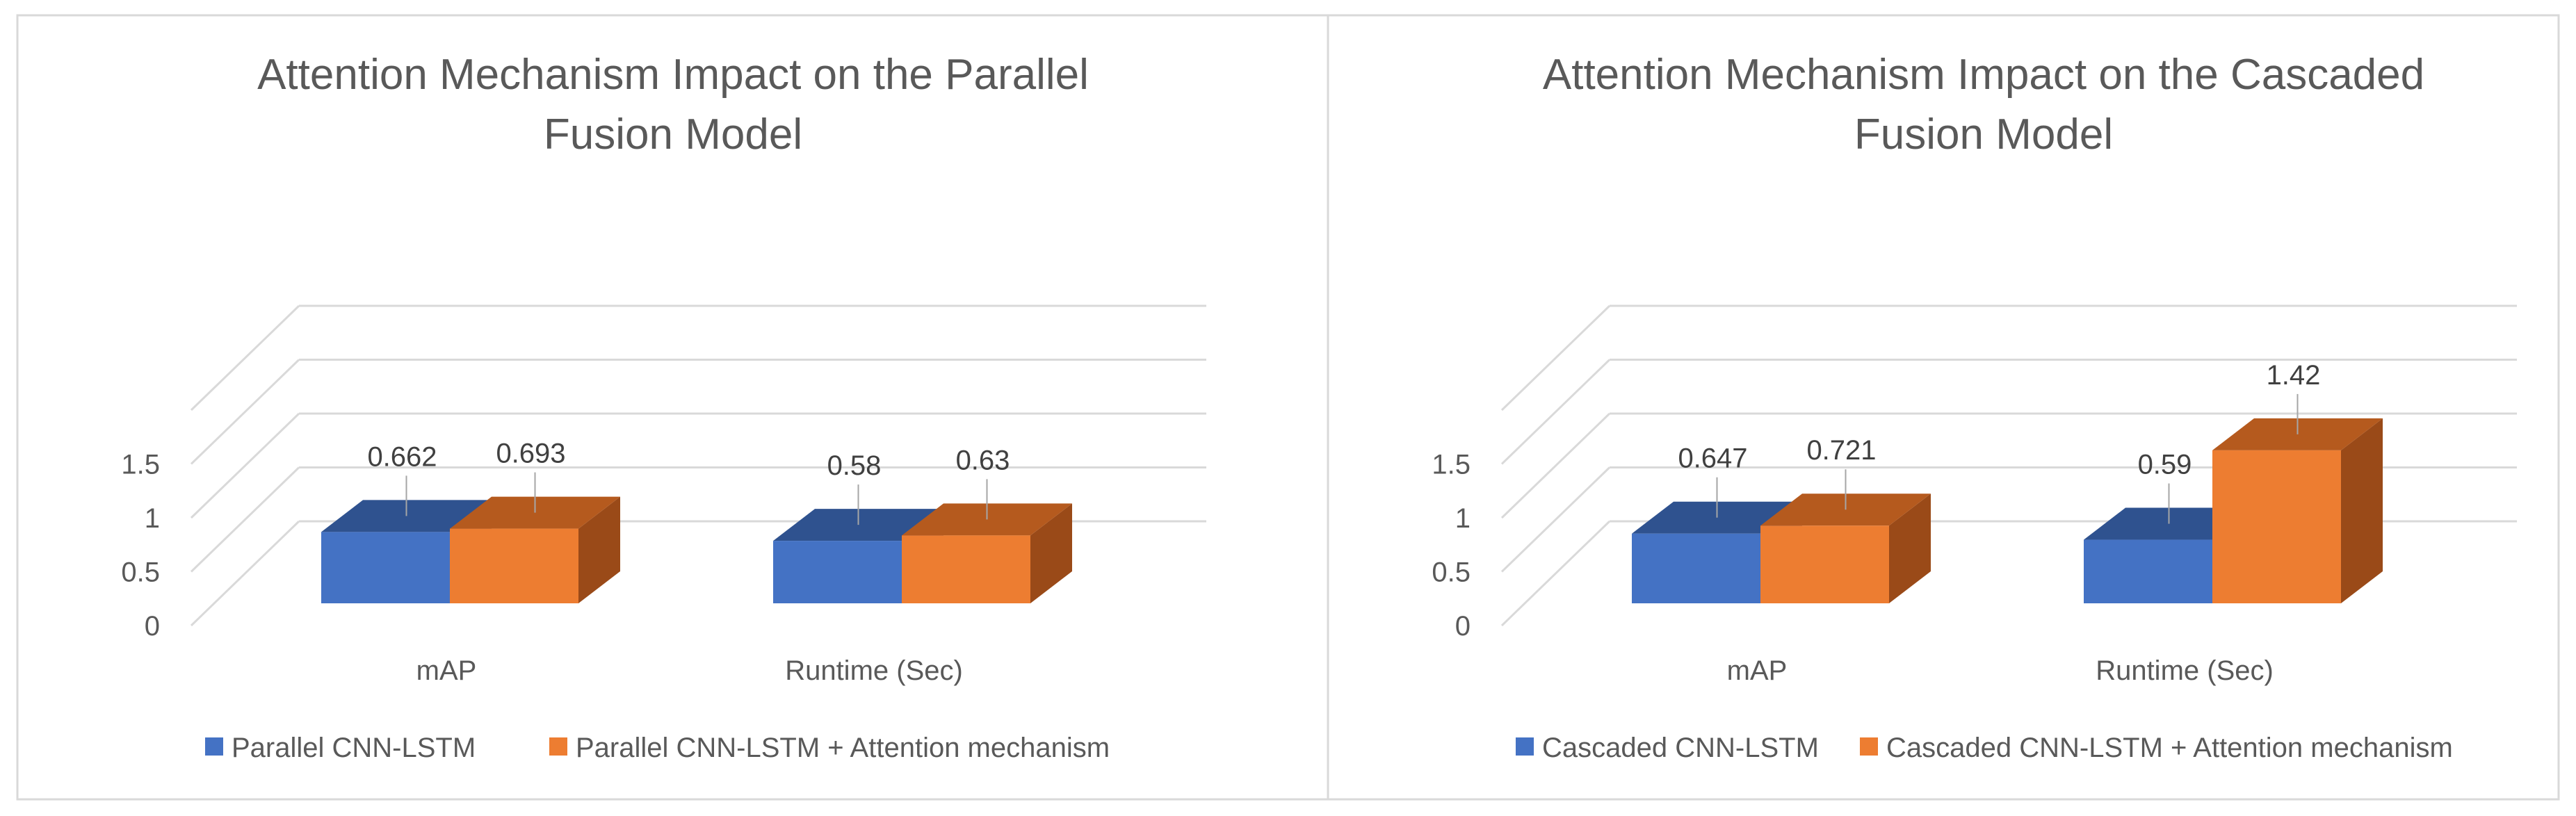 The image size is (2576, 816). I want to click on cascaded-bar-runtime-sec-series-1-data-label: 0.59, so click(2165, 465).